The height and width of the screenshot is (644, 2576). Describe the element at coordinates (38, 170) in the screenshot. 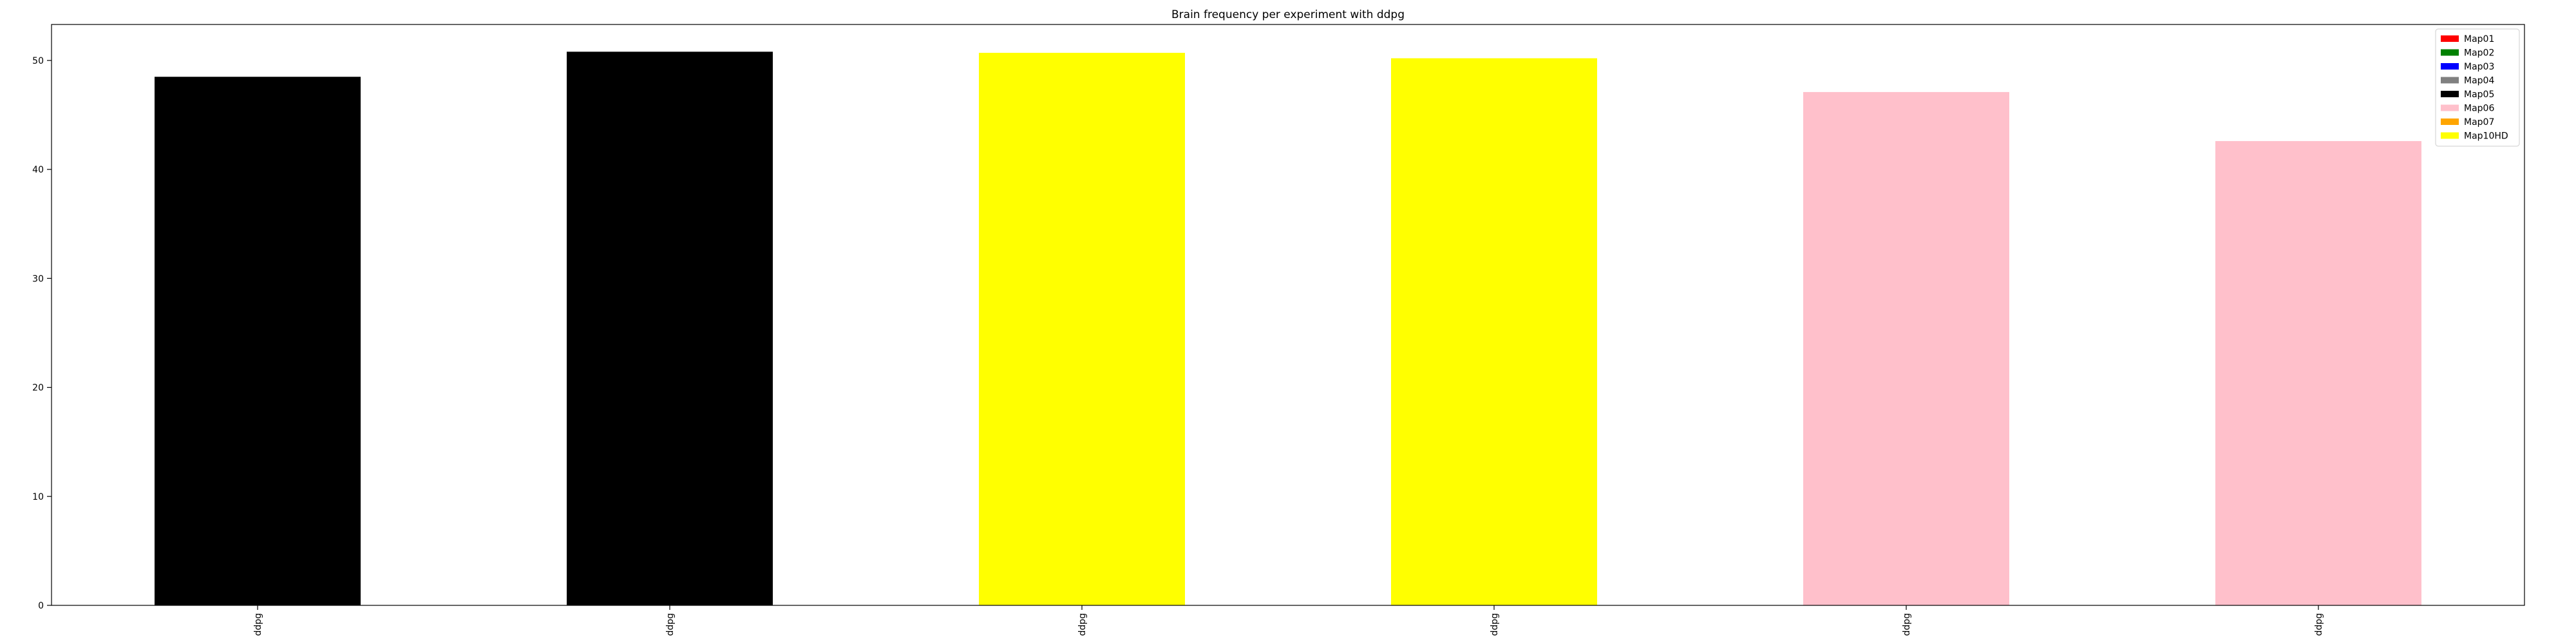

I see `y-tick-label: 40` at that location.